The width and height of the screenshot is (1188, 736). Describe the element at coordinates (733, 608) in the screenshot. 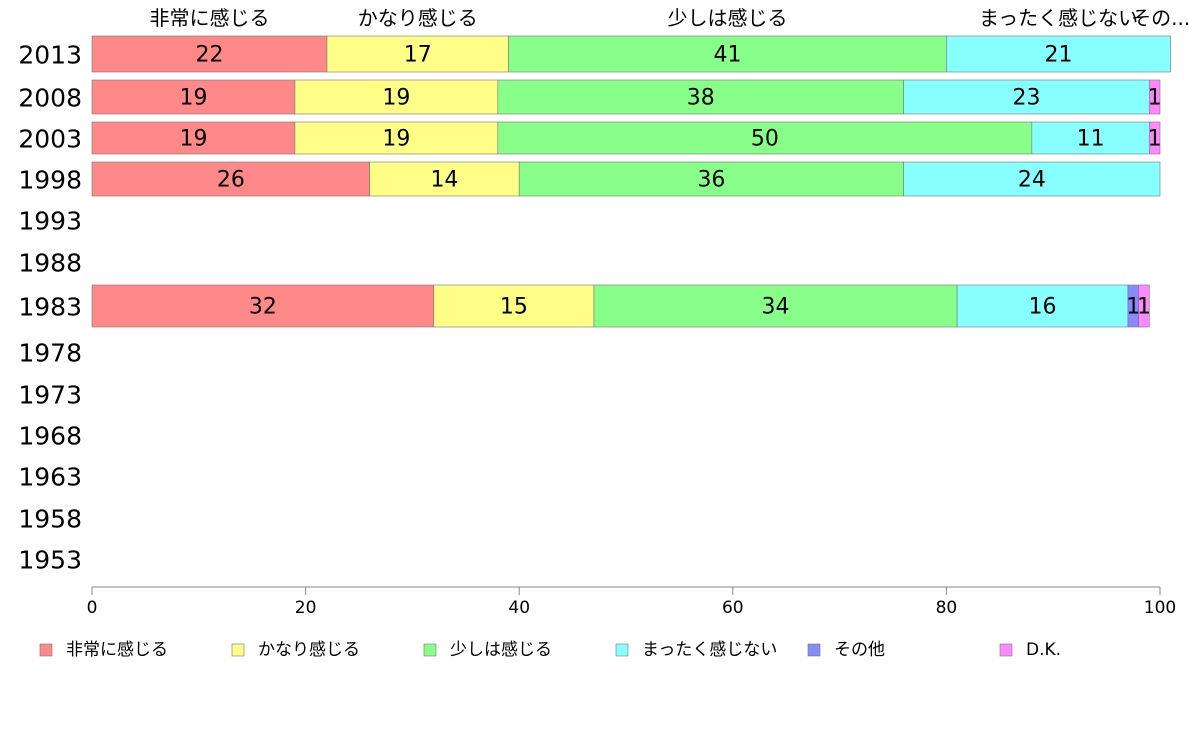

I see `x-tick-label: 60` at that location.